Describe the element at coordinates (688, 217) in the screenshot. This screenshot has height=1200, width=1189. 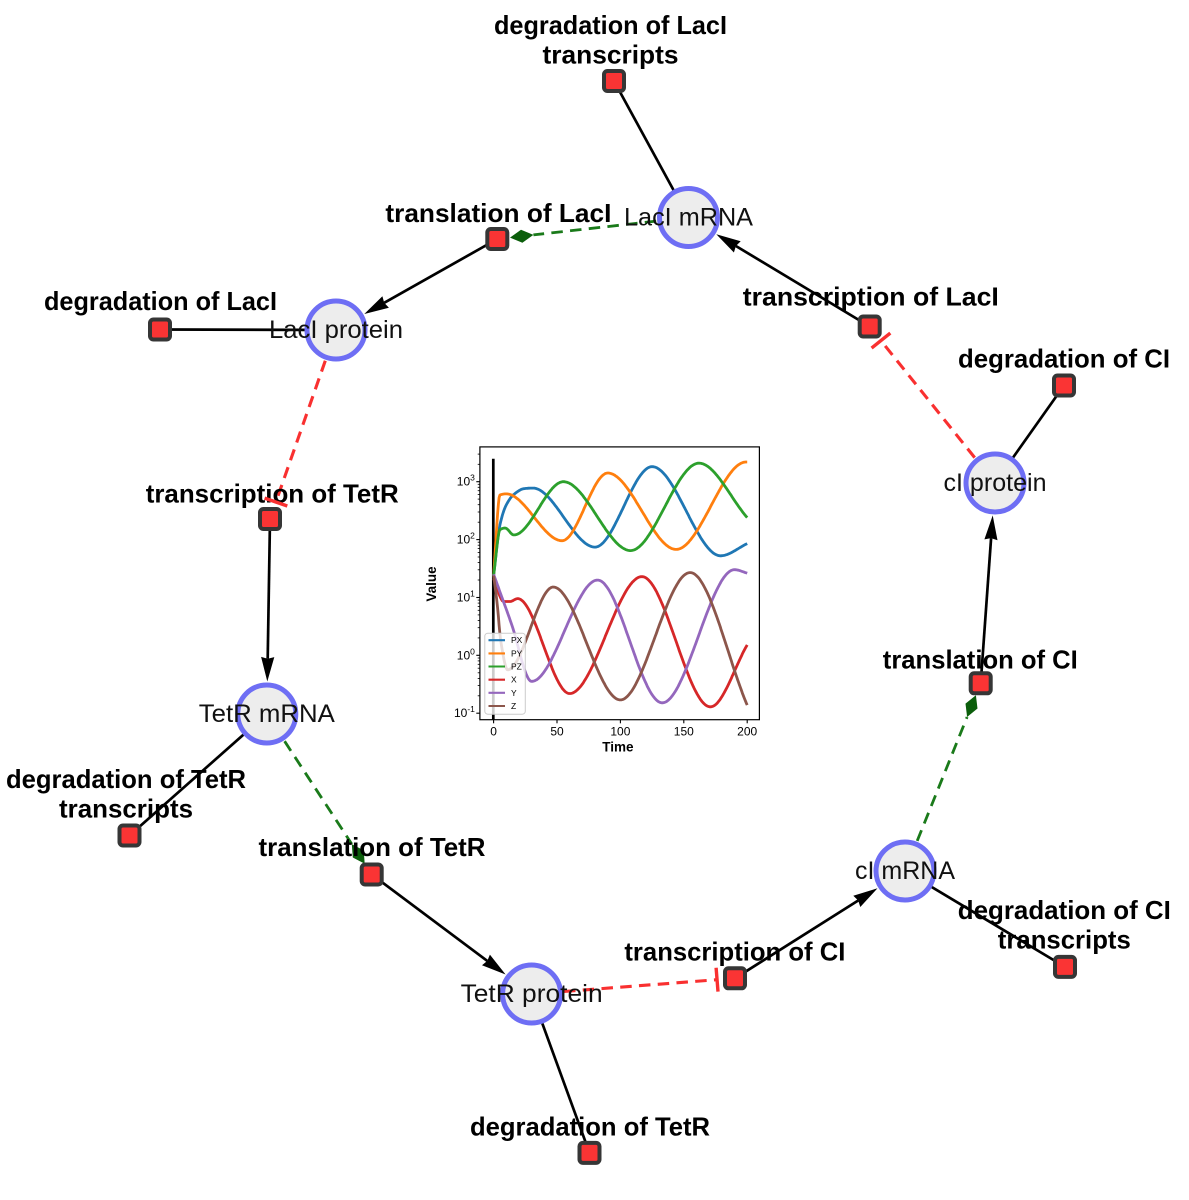
I see `svg-text: LacI mRNA` at that location.